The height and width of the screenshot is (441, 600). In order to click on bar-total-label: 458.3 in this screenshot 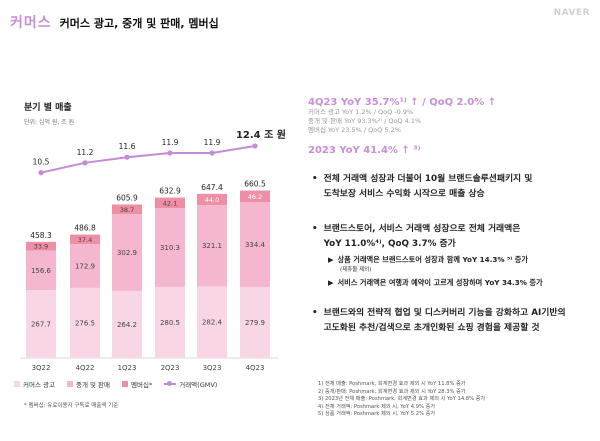, I will do `click(41, 235)`.